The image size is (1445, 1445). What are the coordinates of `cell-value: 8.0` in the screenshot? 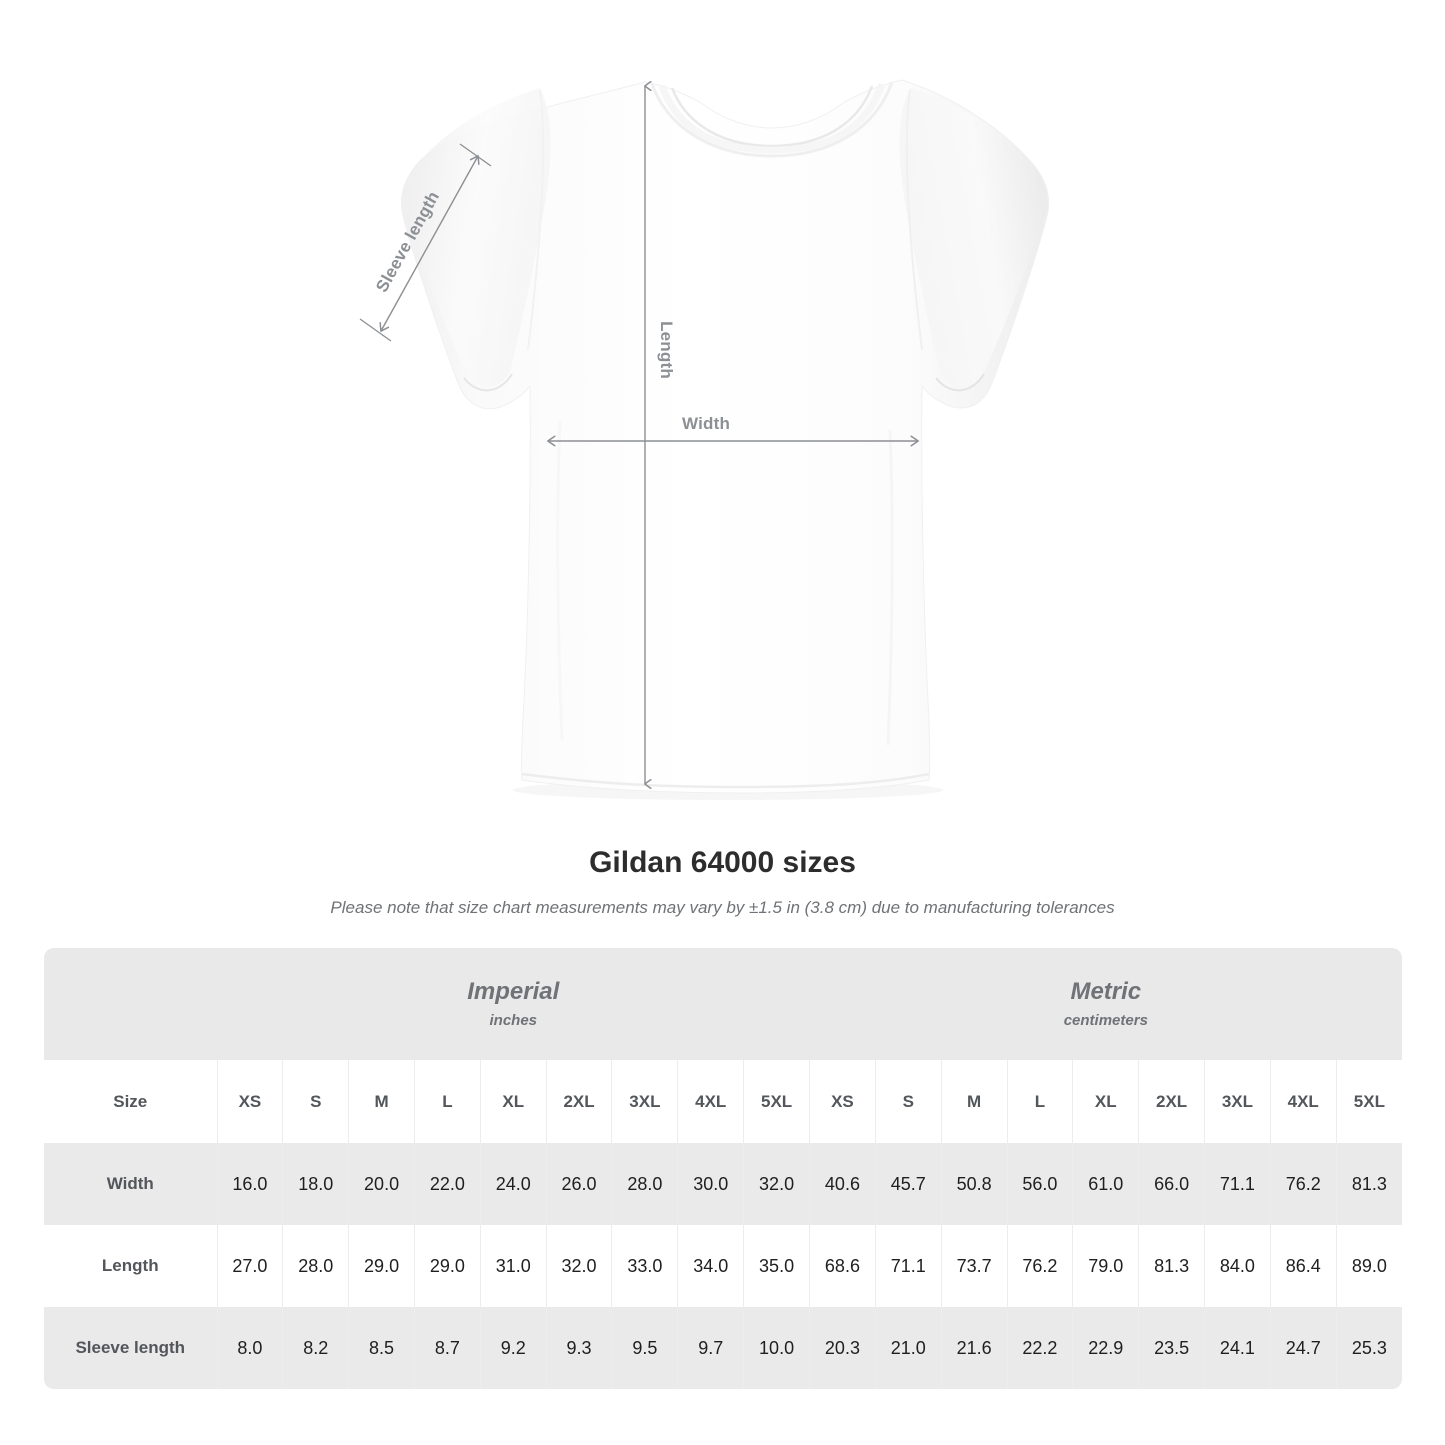 It's located at (250, 1348).